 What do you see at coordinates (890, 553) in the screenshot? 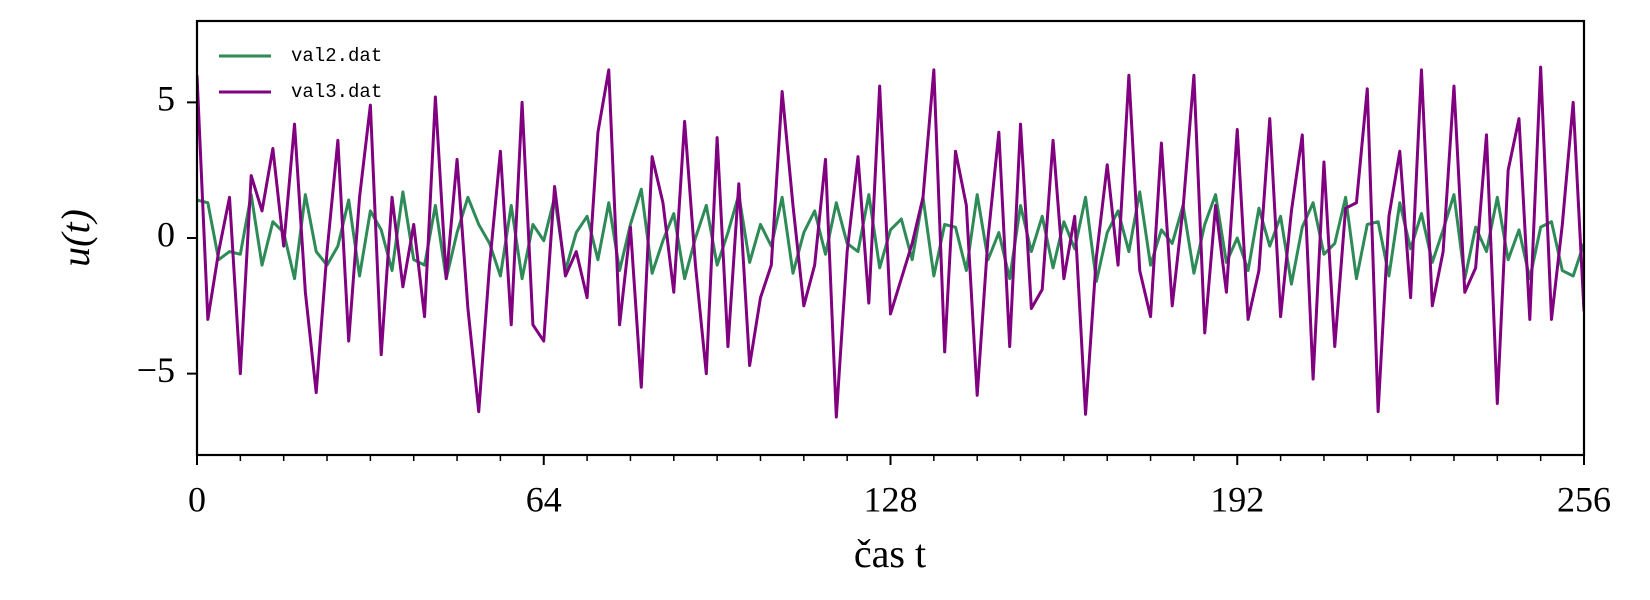
I see `x-axis-title: čas t` at bounding box center [890, 553].